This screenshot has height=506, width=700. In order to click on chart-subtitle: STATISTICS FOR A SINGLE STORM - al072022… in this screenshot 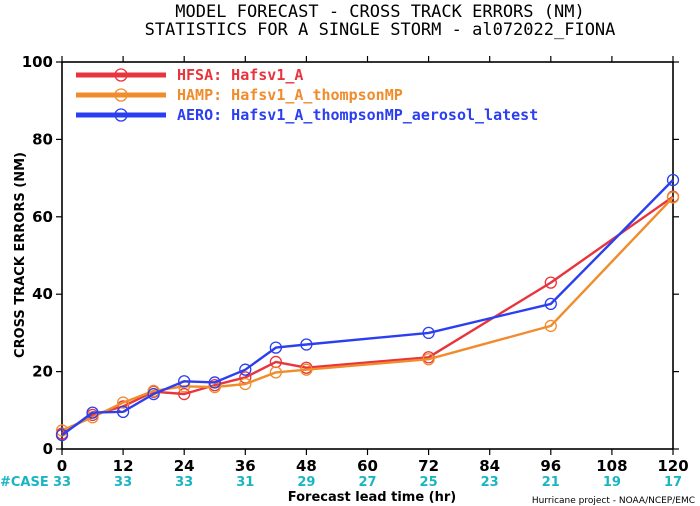, I will do `click(380, 30)`.